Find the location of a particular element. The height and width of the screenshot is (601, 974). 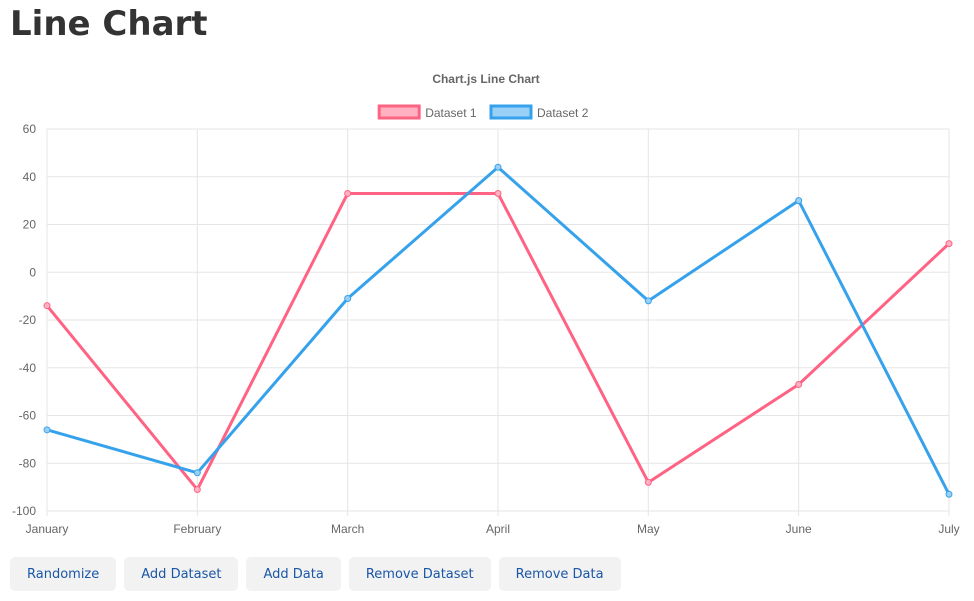

page-title: Line Chart is located at coordinates (109, 24).